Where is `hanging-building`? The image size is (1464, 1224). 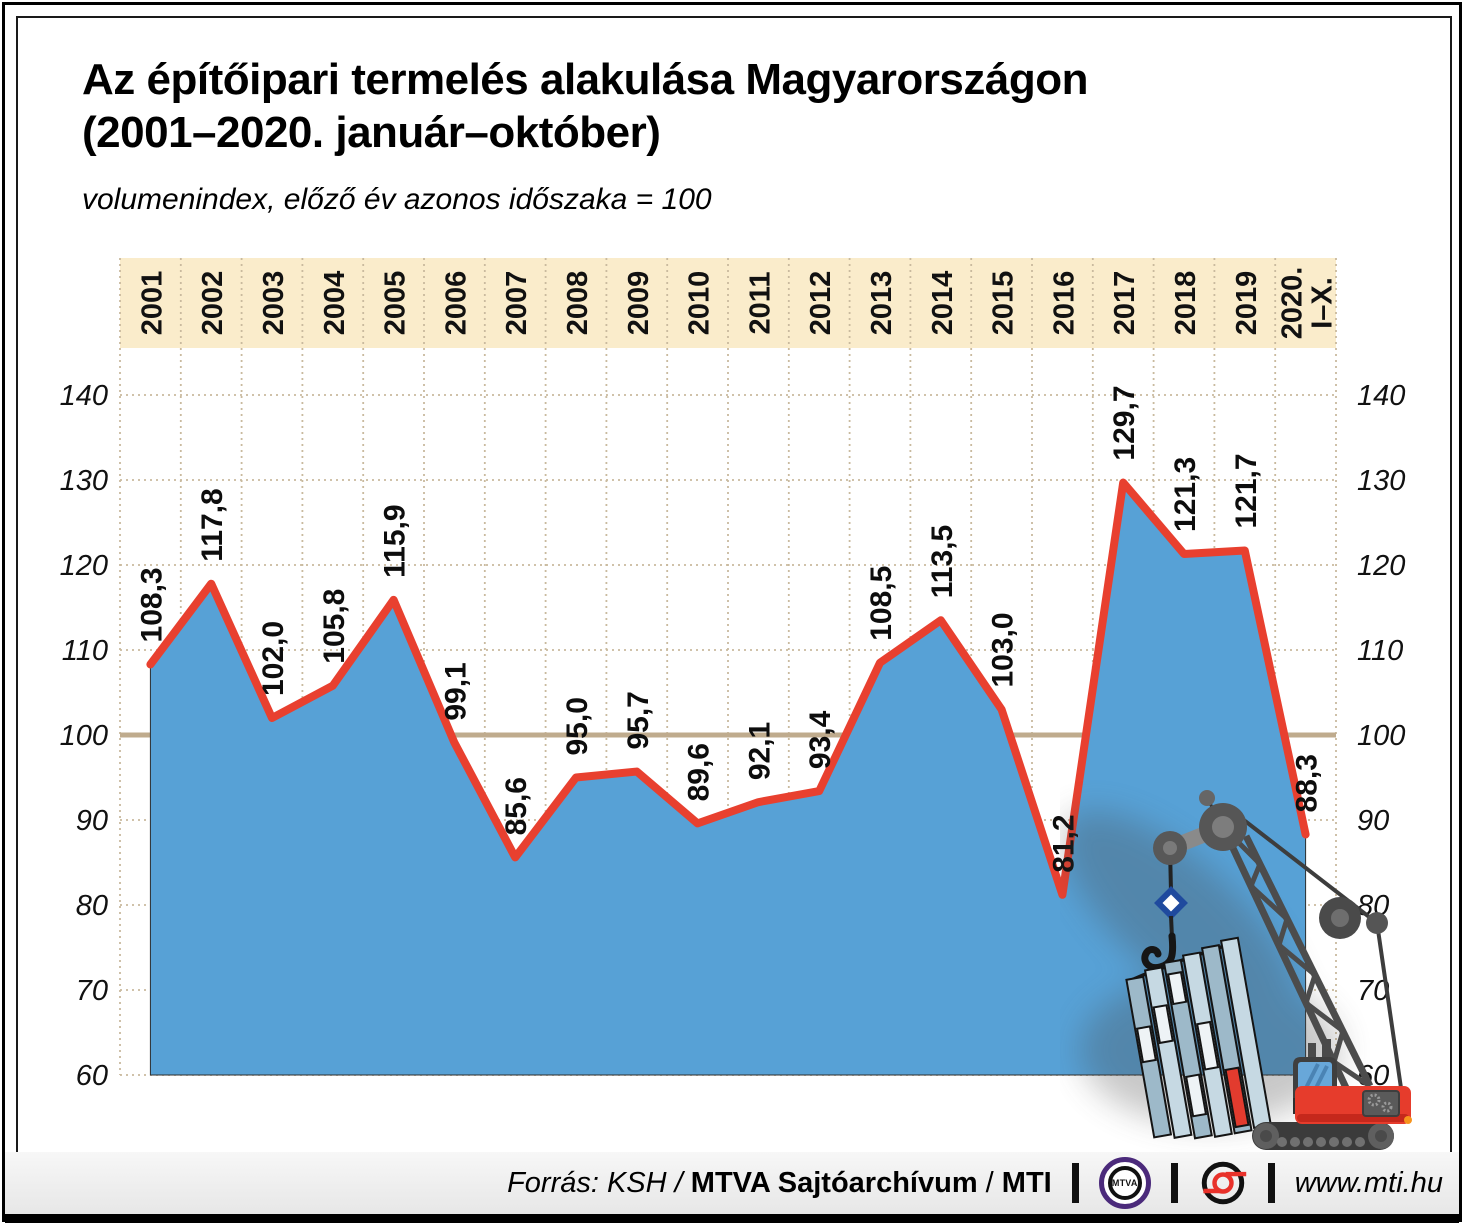 hanging-building is located at coordinates (1198, 1038).